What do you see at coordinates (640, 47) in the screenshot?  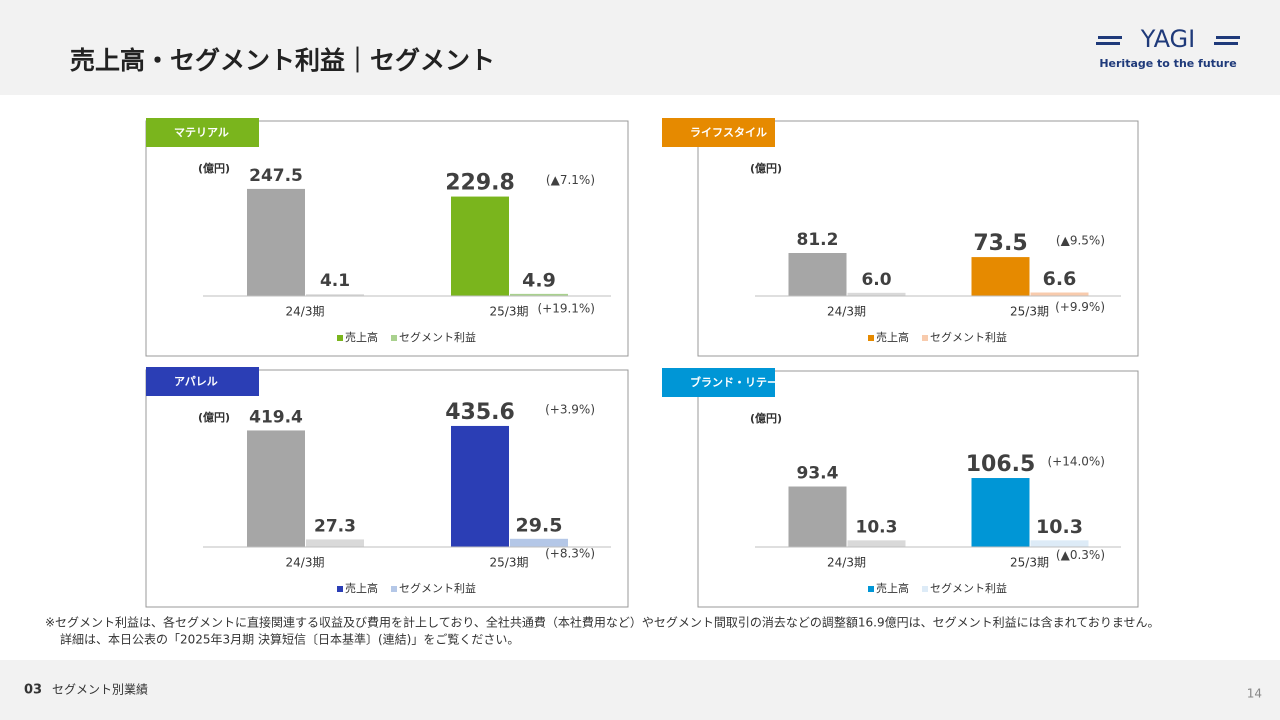 I see `header-bg` at bounding box center [640, 47].